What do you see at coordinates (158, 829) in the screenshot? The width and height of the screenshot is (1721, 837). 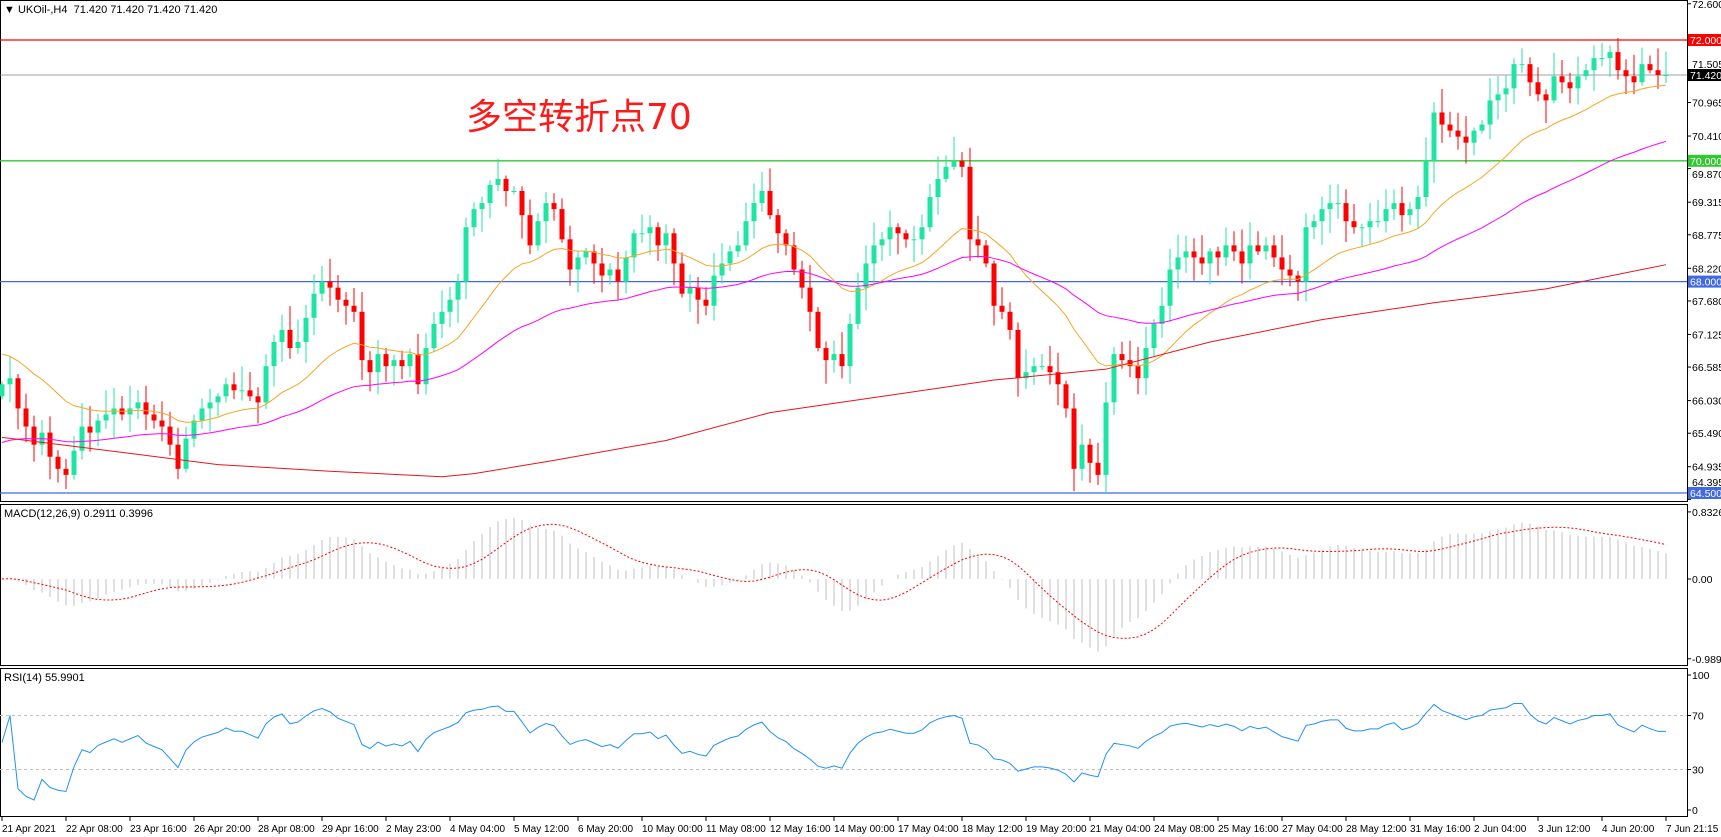 I see `time-label: 23 Apr 16:00` at bounding box center [158, 829].